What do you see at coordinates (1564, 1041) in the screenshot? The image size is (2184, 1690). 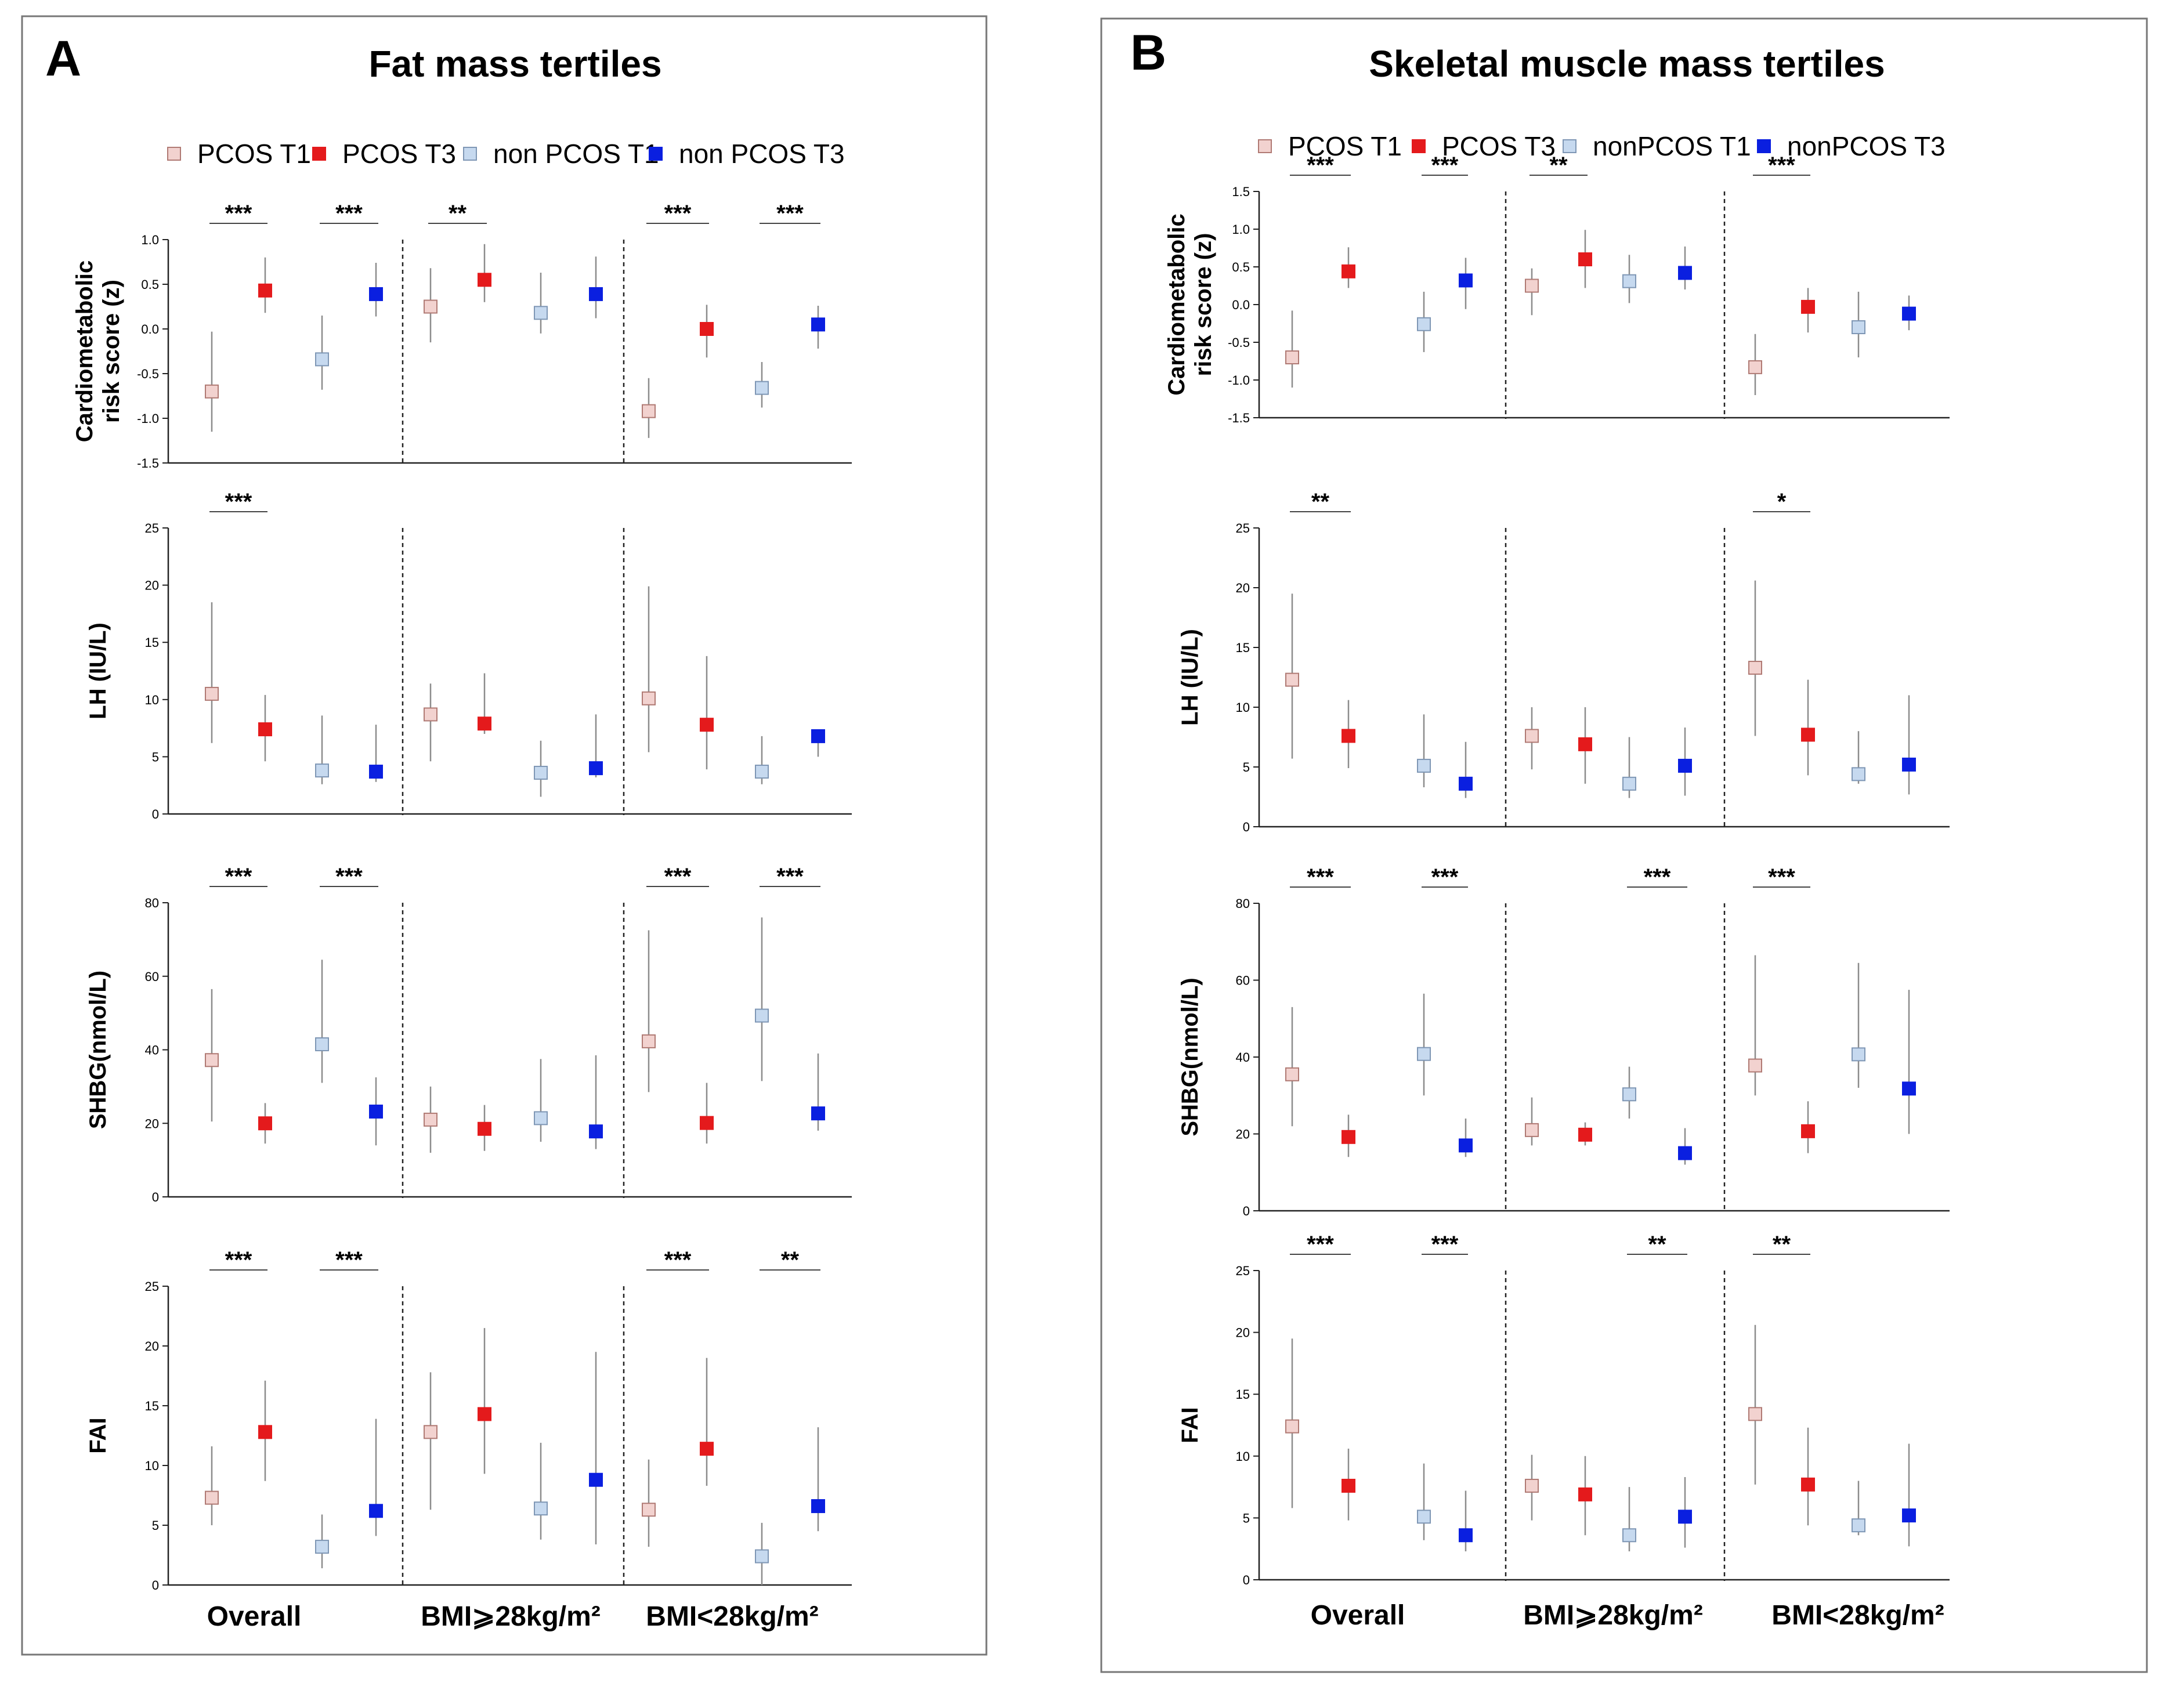 I see `subplot-3: 0 20 40 60 80 SHBG(nmol/L) *** *** *** ***` at bounding box center [1564, 1041].